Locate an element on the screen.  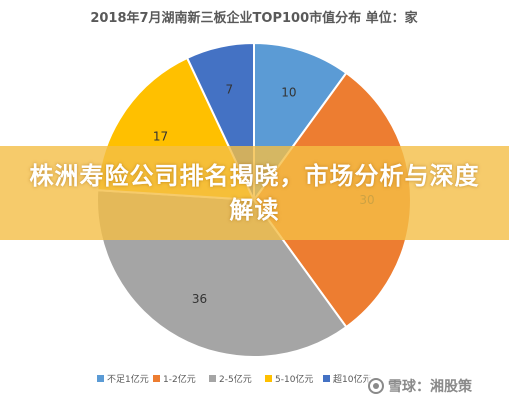
slice-value-label-5: 7 is located at coordinates (230, 90).